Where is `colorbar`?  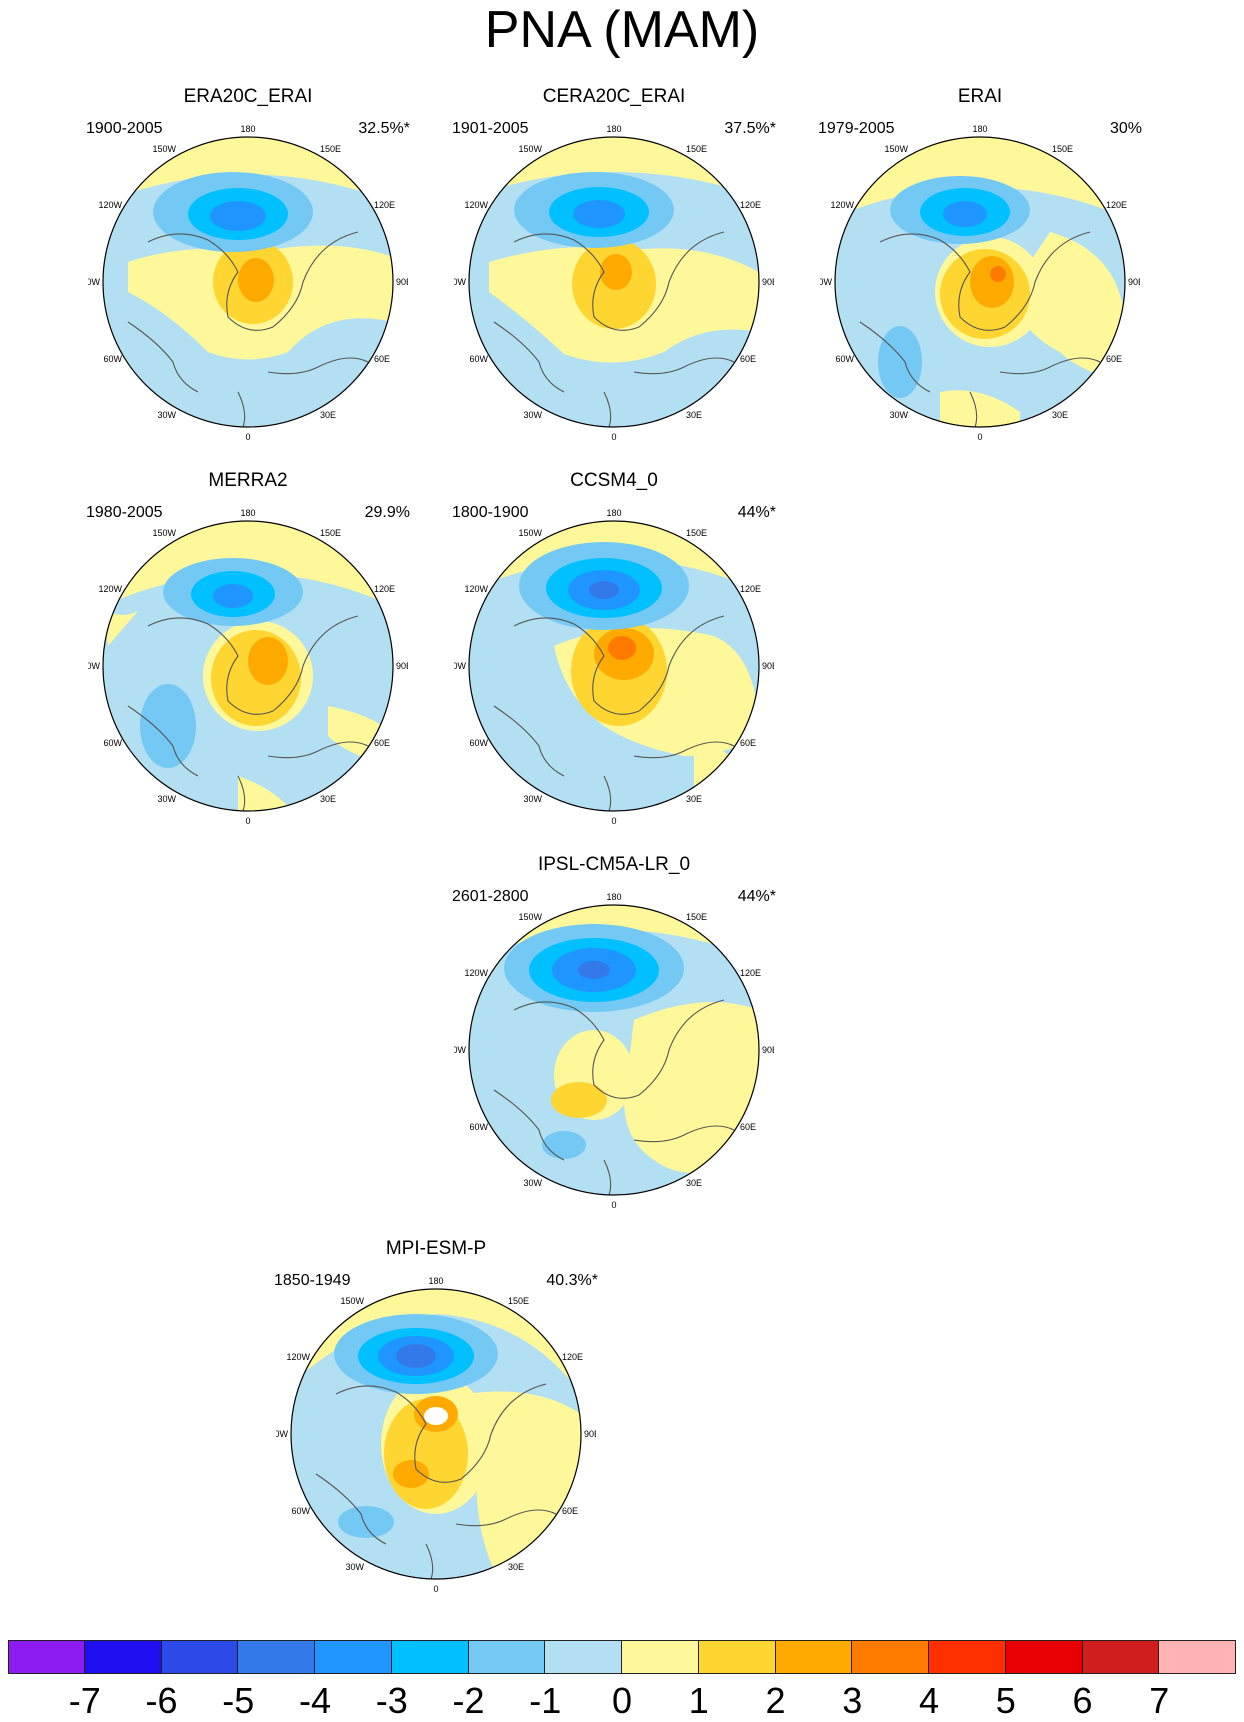 colorbar is located at coordinates (622, 1658).